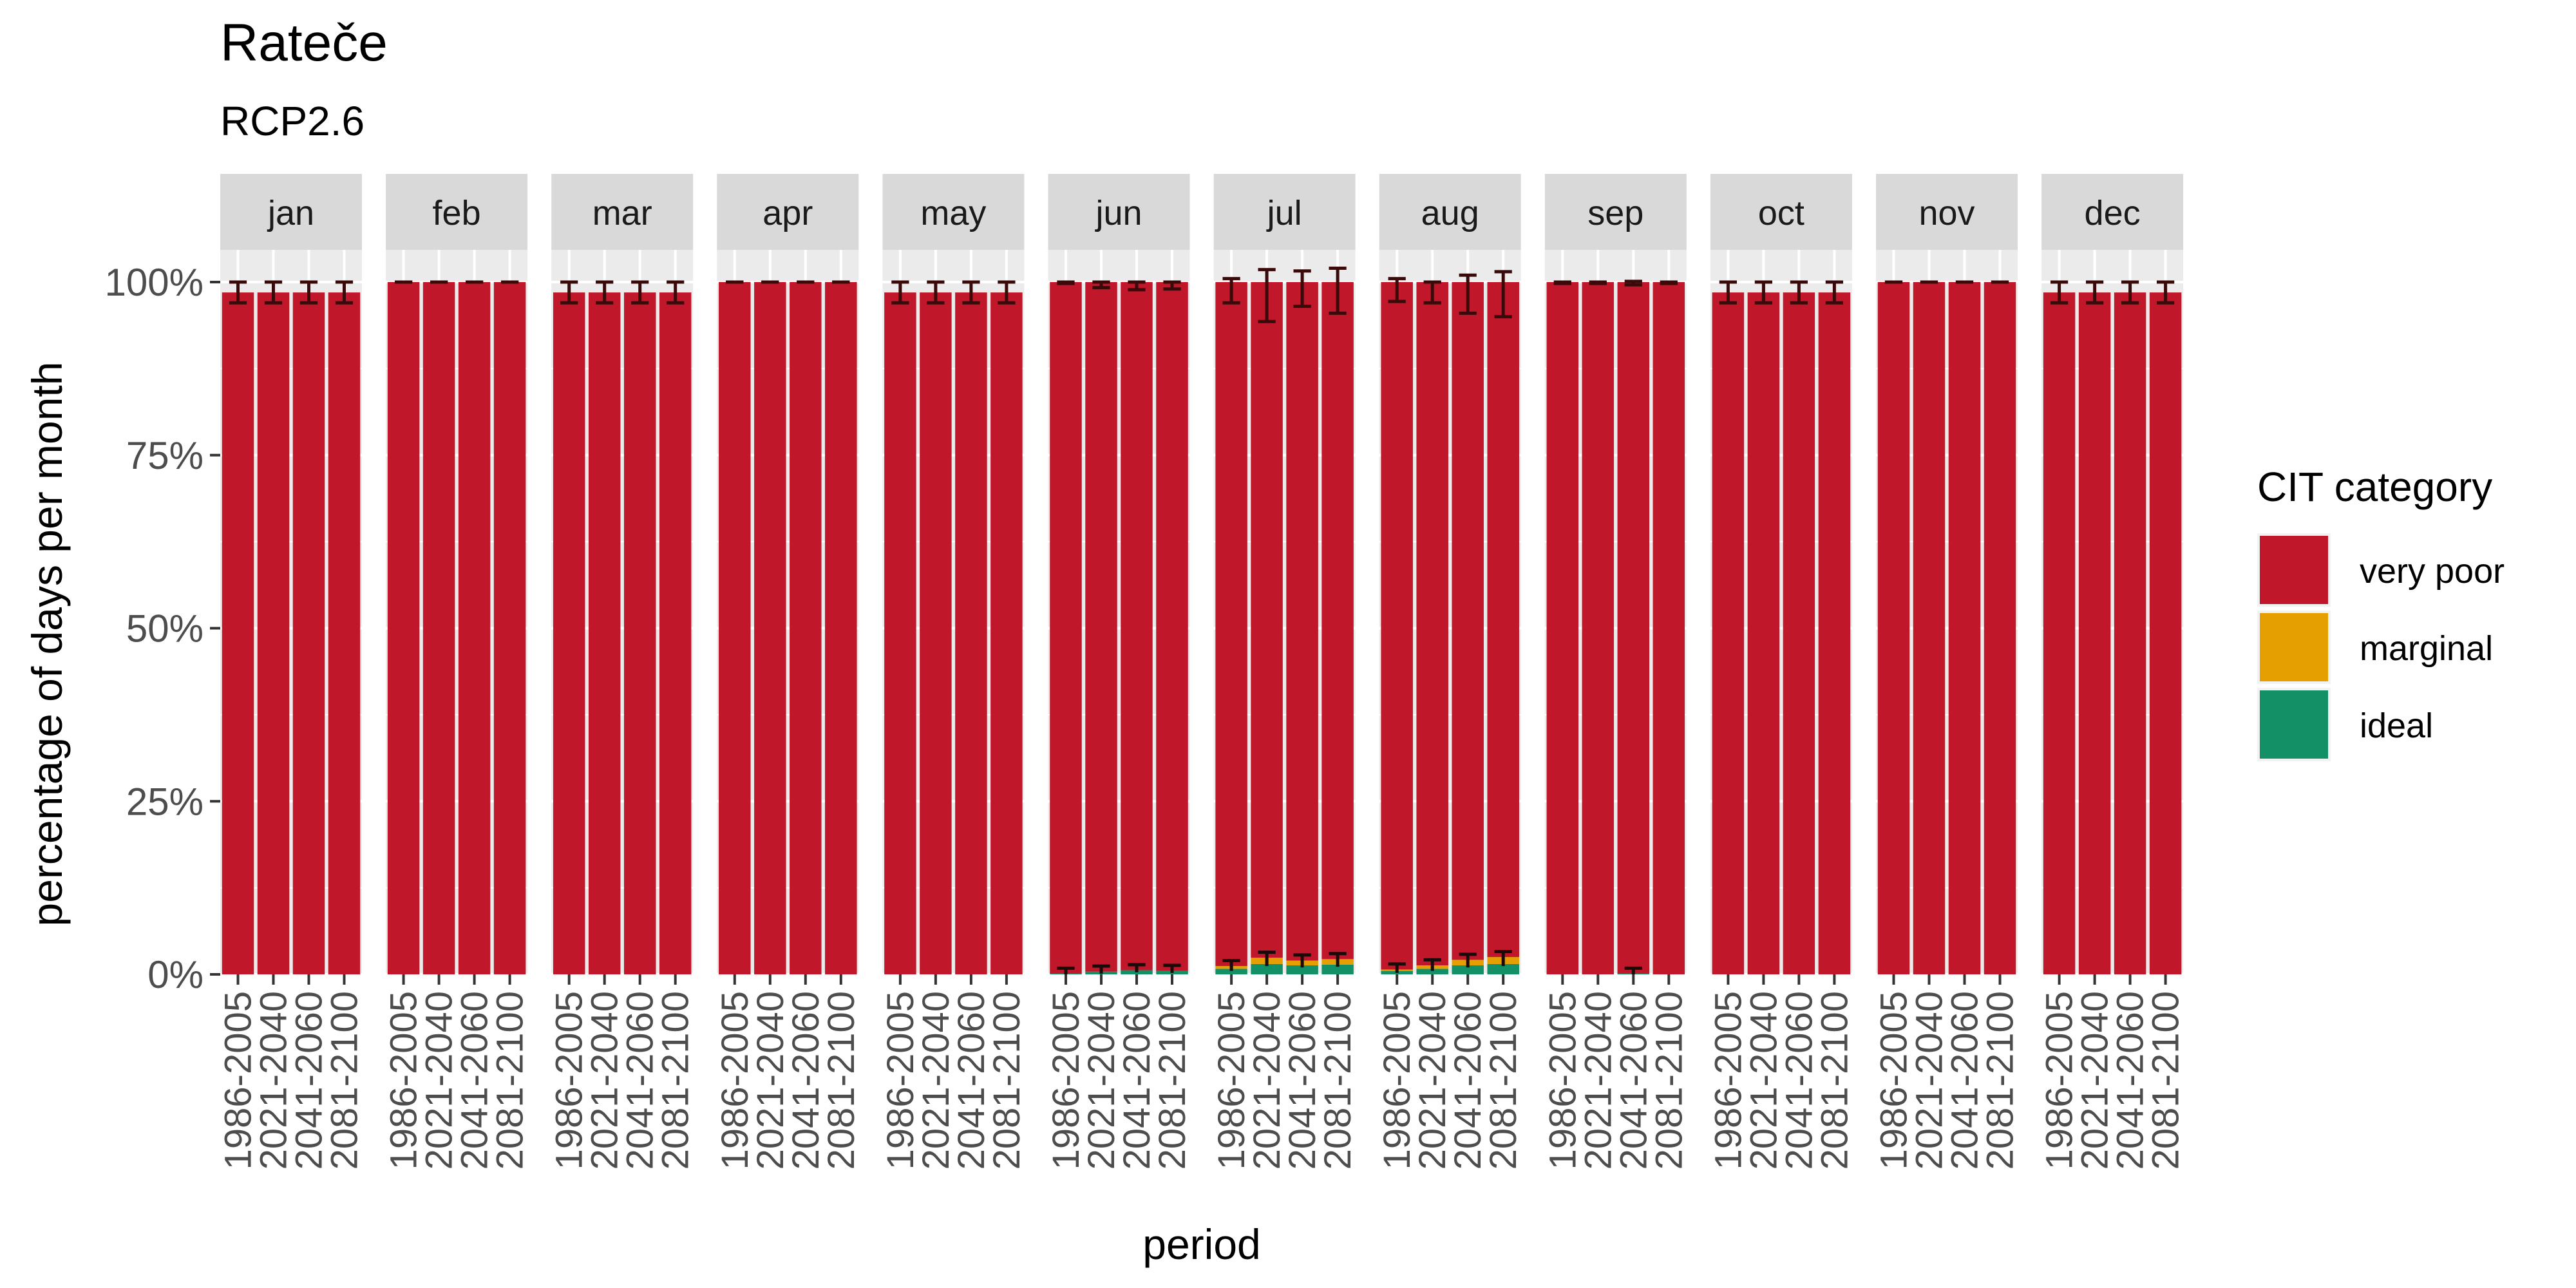  Describe the element at coordinates (290, 213) in the screenshot. I see `strip-label: jan` at that location.